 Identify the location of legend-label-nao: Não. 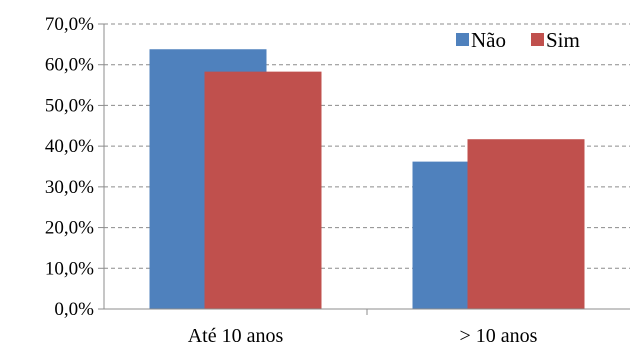
(488, 40).